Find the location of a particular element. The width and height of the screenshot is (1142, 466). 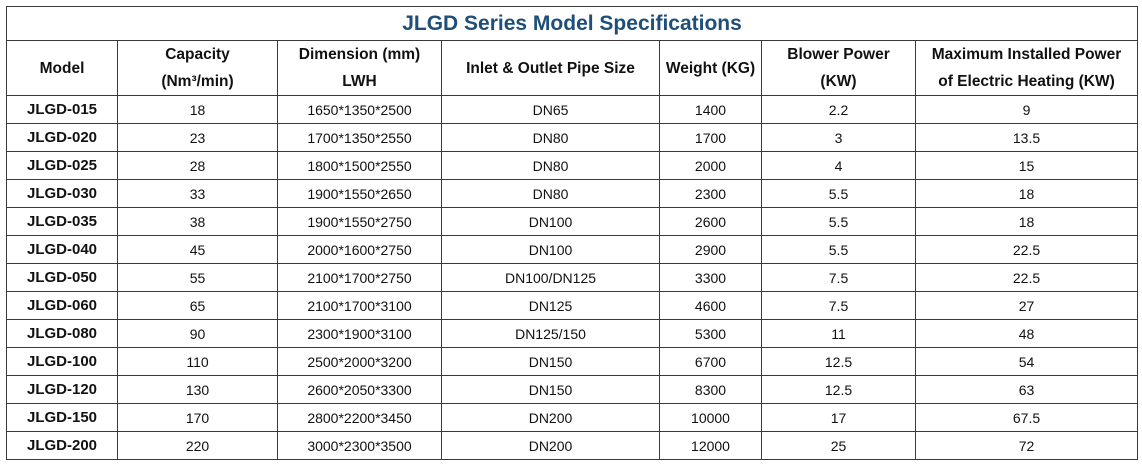

cell-dimension: 2800*2200*3450 is located at coordinates (359, 417).